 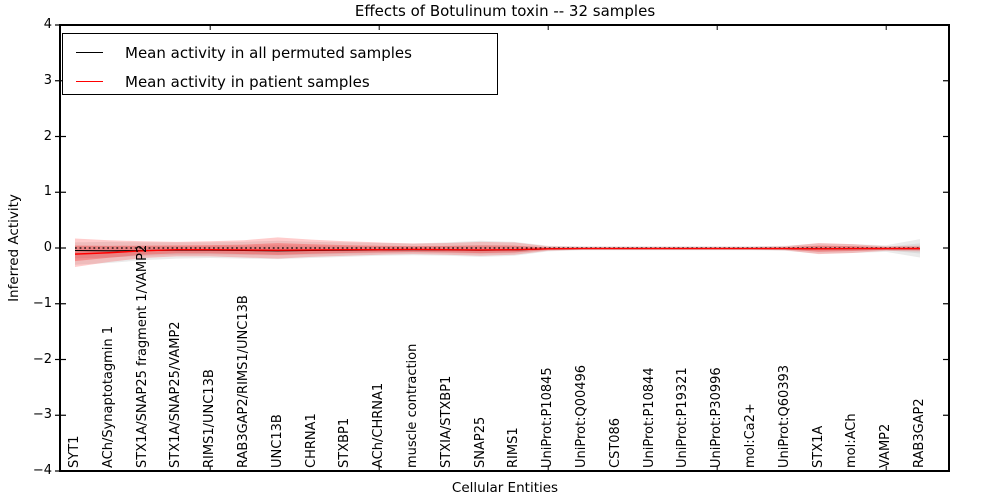 I want to click on x-tick-label: UniProt:P19321, so click(x=683, y=417).